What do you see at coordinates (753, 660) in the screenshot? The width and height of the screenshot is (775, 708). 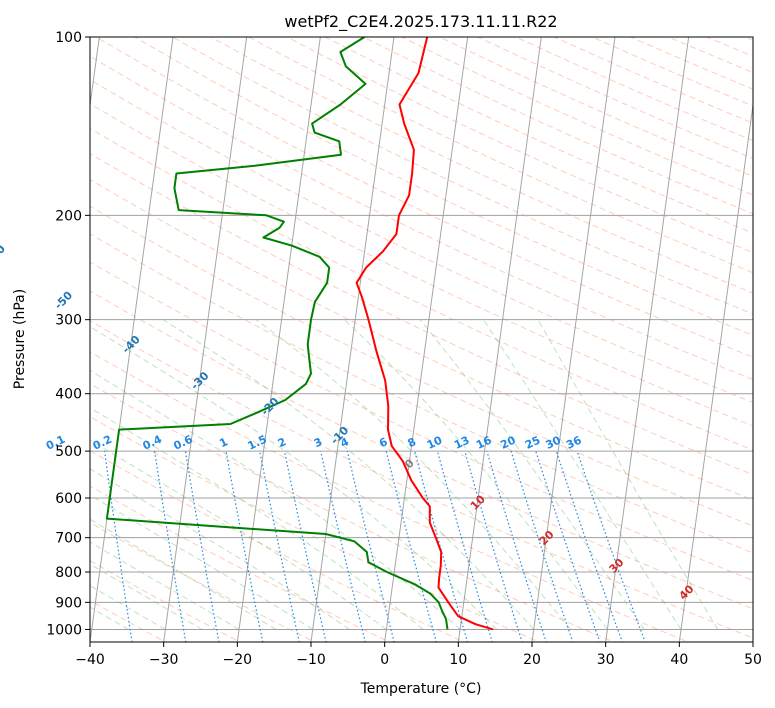 I see `x-tick-label: 50` at bounding box center [753, 660].